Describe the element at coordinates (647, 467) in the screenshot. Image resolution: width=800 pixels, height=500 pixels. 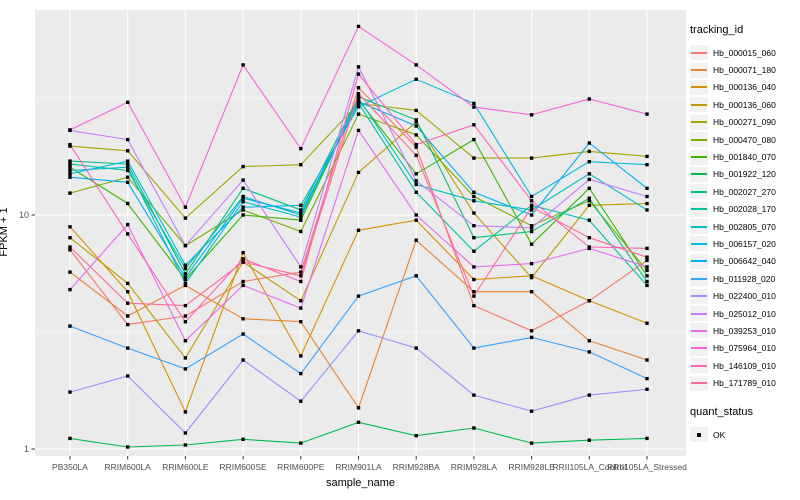
I see `x-tick-label: RRII105LA_Stressed` at that location.